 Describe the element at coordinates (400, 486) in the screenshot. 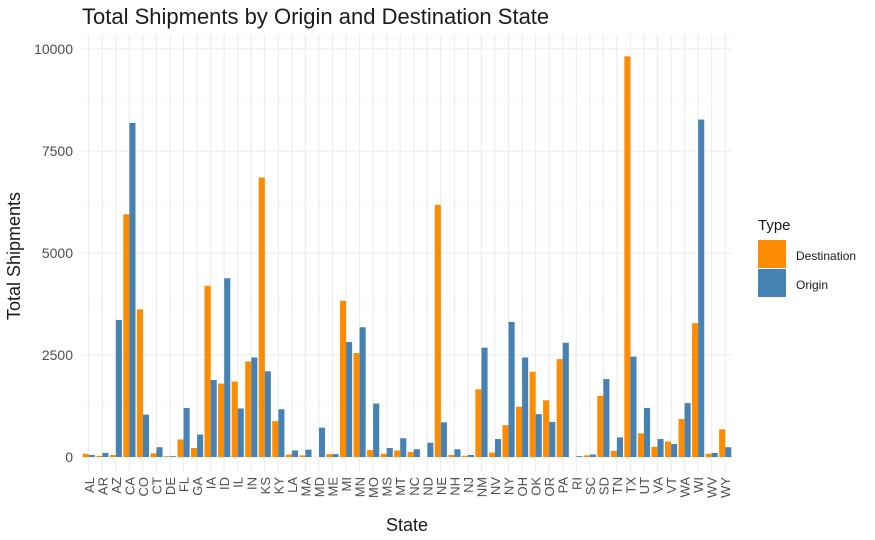

I see `x-tick-label: MT` at that location.